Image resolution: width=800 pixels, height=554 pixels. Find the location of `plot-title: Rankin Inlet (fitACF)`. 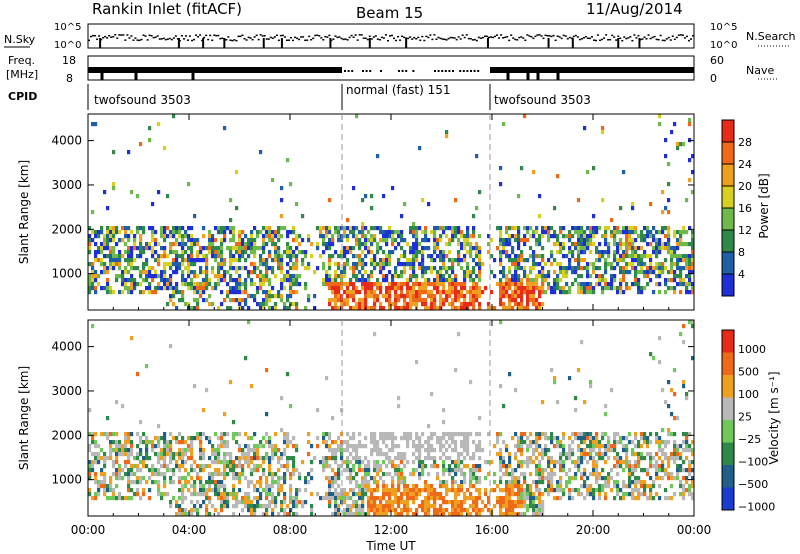

plot-title: Rankin Inlet (fitACF) is located at coordinates (167, 9).